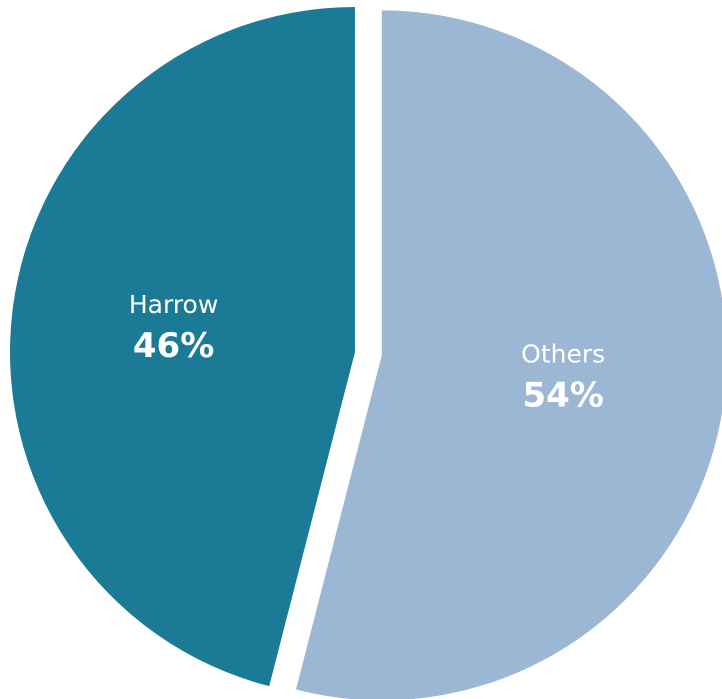 The image size is (722, 699). What do you see at coordinates (562, 395) in the screenshot?
I see `slice-value-others: 54%` at bounding box center [562, 395].